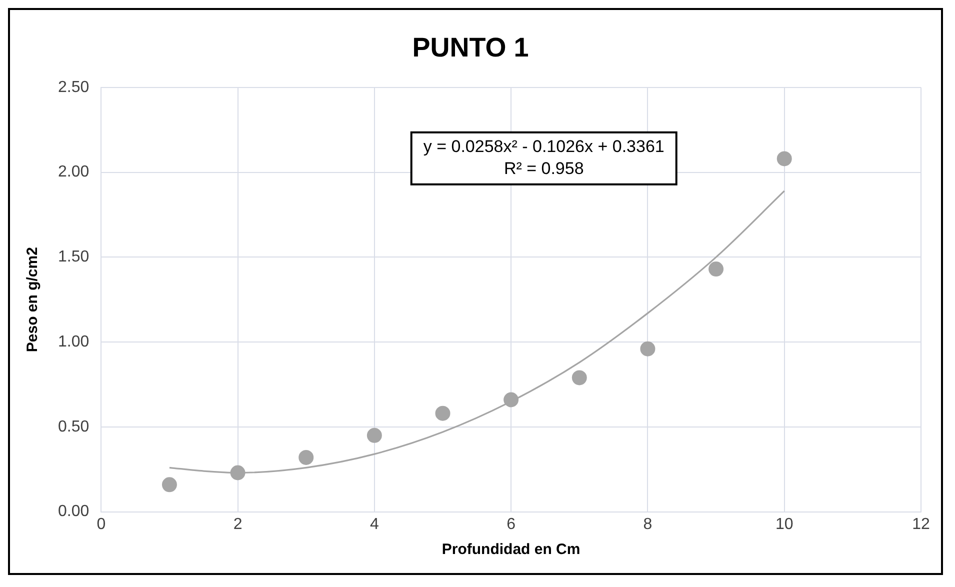 This screenshot has width=955, height=587. I want to click on y-axis-title: Peso en g/cm2, so click(33, 299).